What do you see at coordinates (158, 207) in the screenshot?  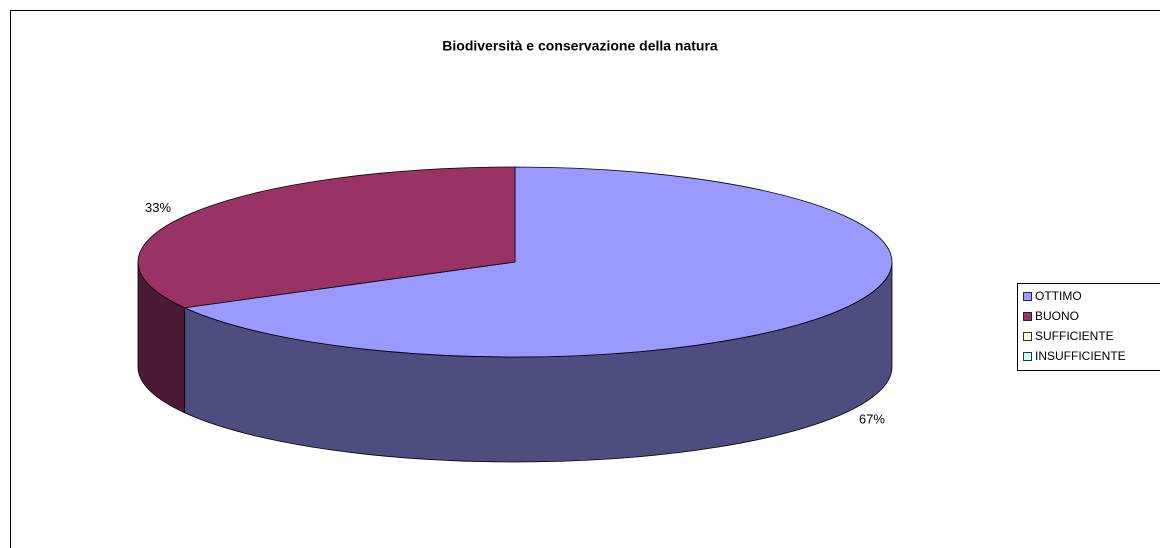 I see `data-label: 33%` at bounding box center [158, 207].